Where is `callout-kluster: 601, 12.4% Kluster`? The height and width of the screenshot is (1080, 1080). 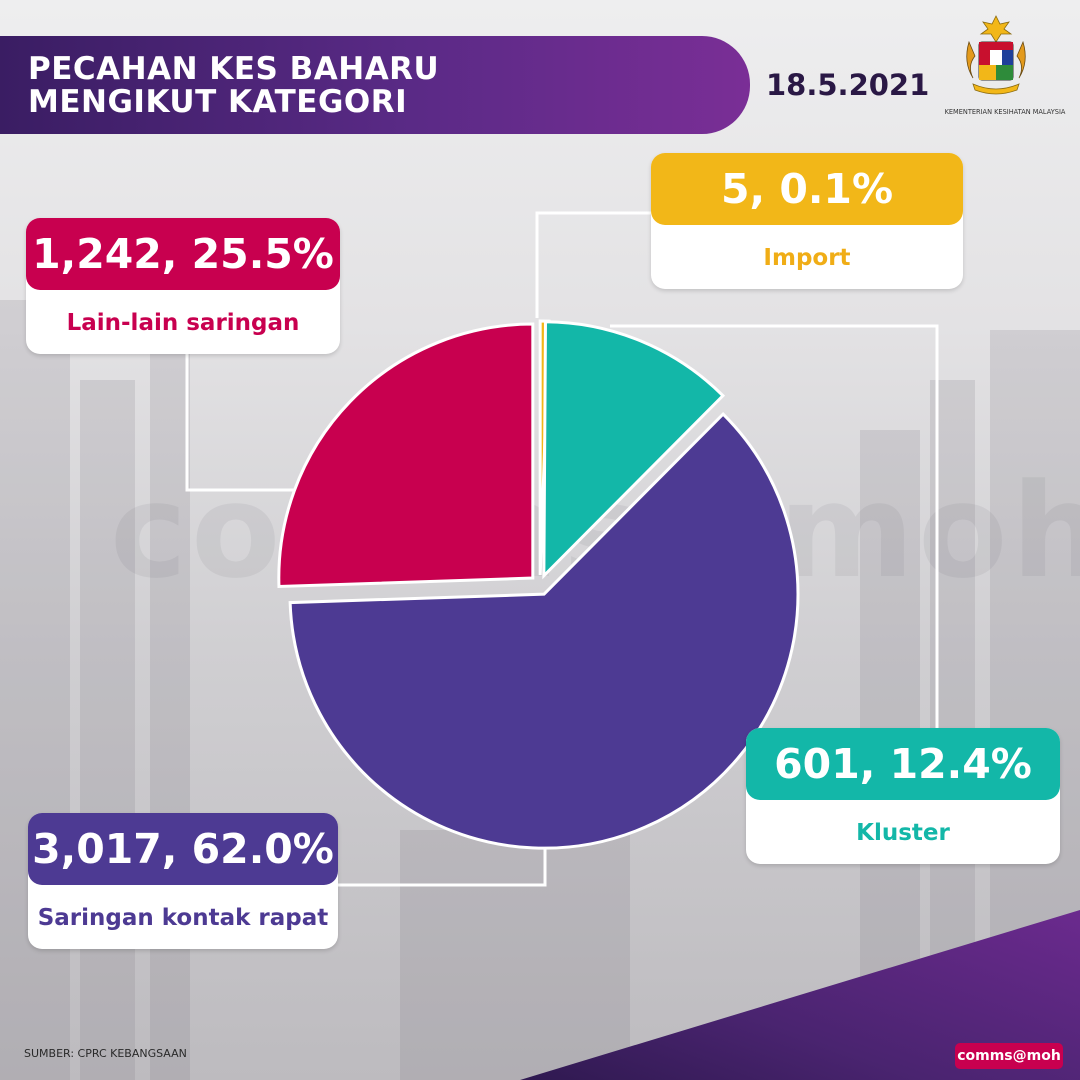
callout-kluster: 601, 12.4% Kluster is located at coordinates (903, 796).